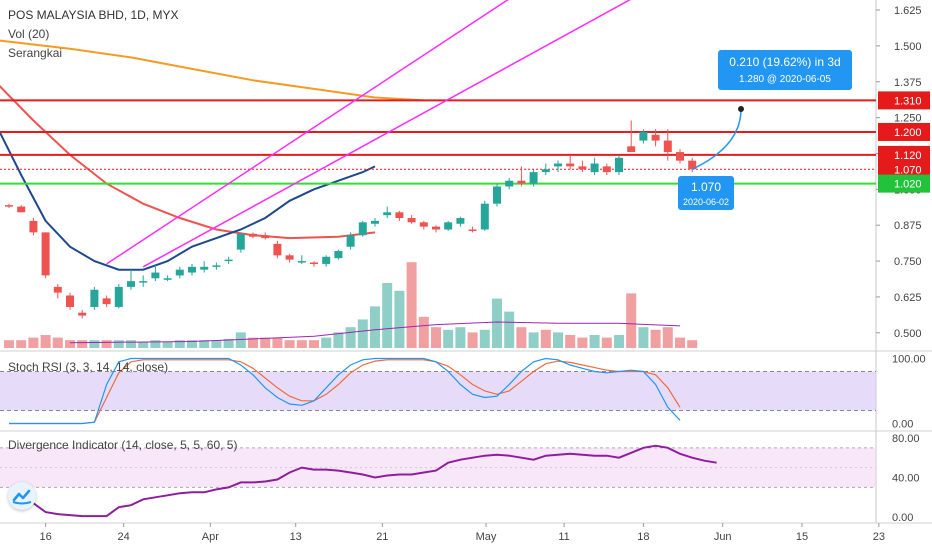  I want to click on y-tick-label: 0.500, so click(908, 334).